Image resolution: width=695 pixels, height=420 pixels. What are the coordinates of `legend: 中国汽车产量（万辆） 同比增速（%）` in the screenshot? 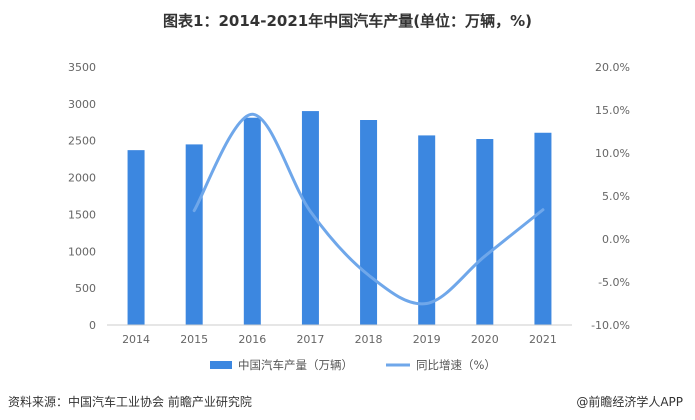 It's located at (353, 365).